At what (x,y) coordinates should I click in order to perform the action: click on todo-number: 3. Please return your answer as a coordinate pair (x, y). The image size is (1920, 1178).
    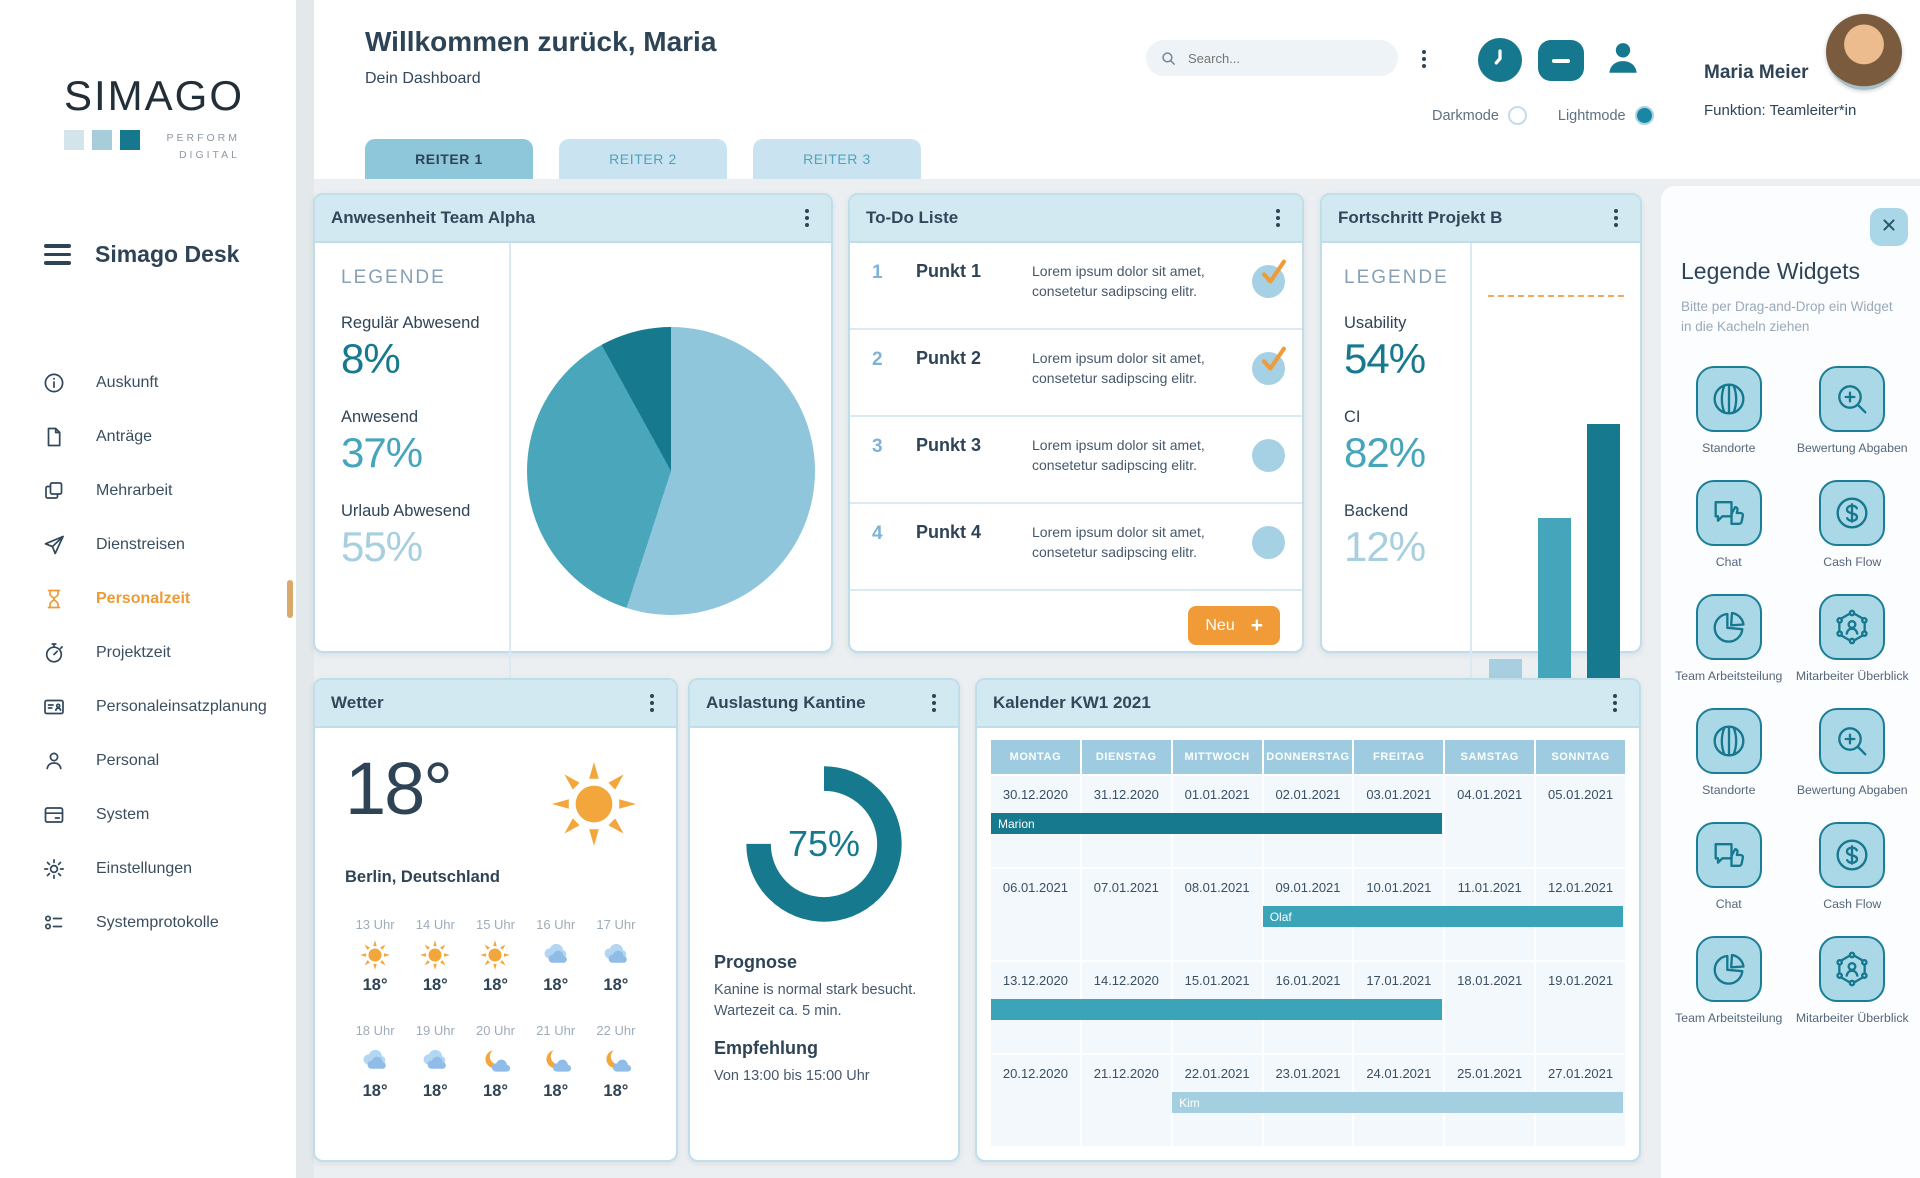
    Looking at the image, I should click on (877, 446).